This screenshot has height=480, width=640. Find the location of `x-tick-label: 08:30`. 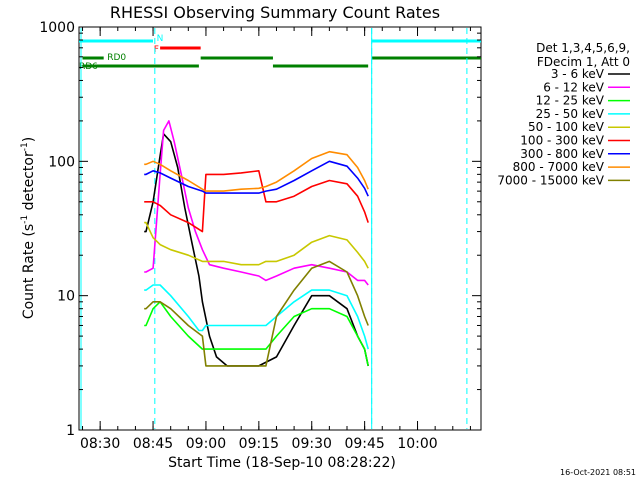

x-tick-label: 08:30 is located at coordinates (100, 444).